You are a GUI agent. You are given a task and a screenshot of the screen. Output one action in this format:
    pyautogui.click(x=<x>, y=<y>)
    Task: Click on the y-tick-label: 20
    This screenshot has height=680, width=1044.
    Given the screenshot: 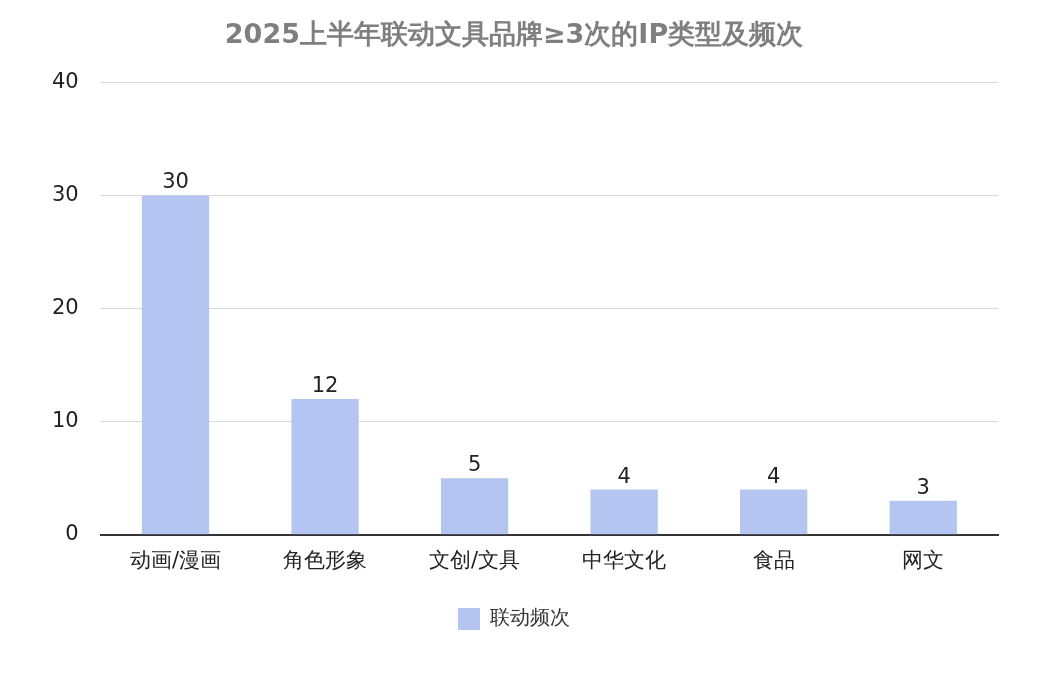 What is the action you would take?
    pyautogui.click(x=65, y=307)
    